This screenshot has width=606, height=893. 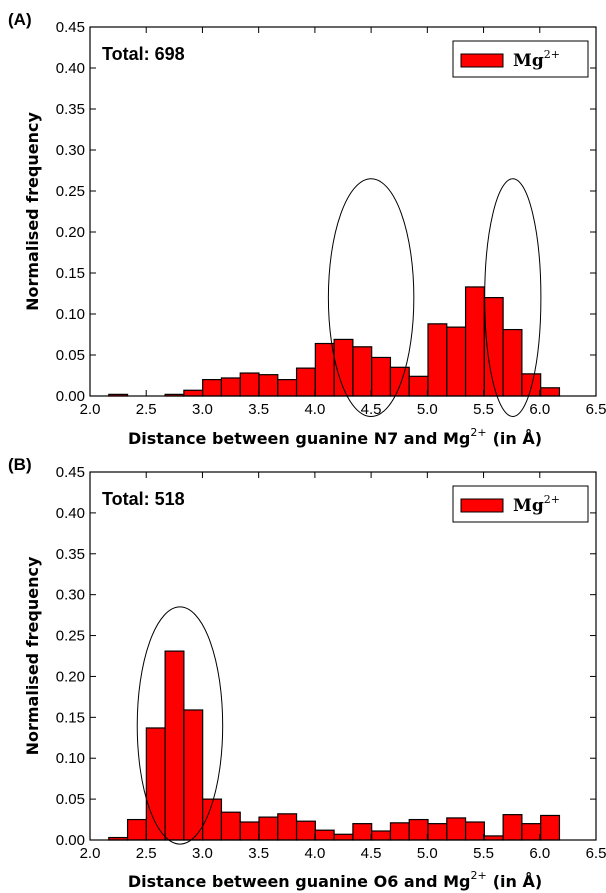 What do you see at coordinates (596, 853) in the screenshot?
I see `x-tick-label: 6.5` at bounding box center [596, 853].